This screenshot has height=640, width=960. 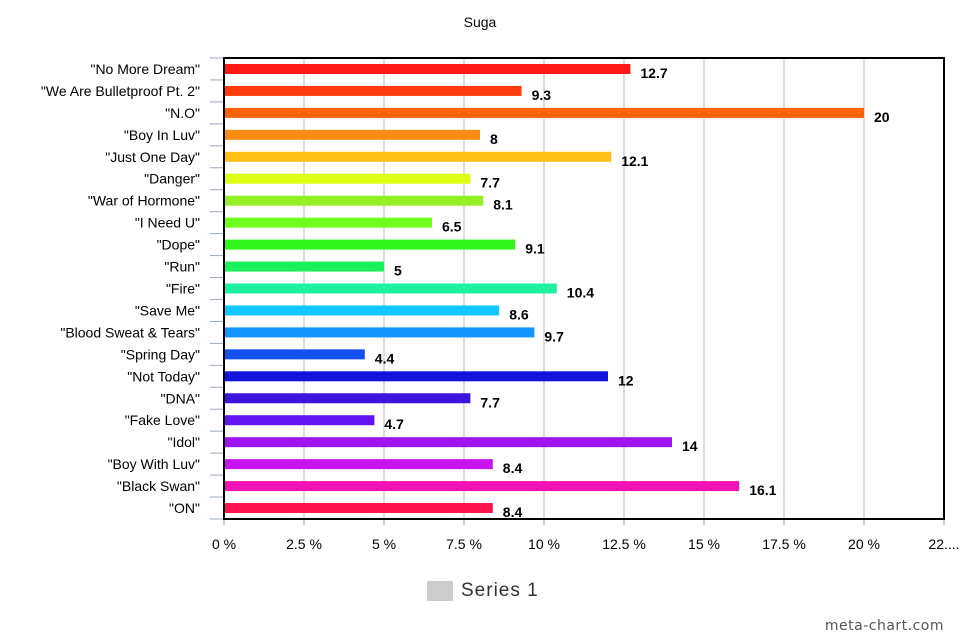 I want to click on data-label: 8.1, so click(x=503, y=205).